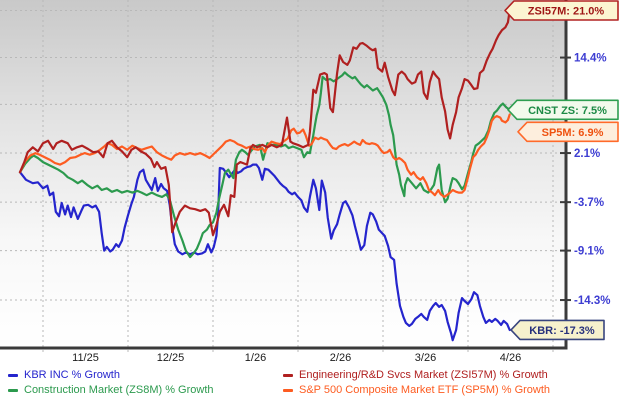 This screenshot has height=402, width=620. I want to click on y-tick-label: -14.3%, so click(592, 301).